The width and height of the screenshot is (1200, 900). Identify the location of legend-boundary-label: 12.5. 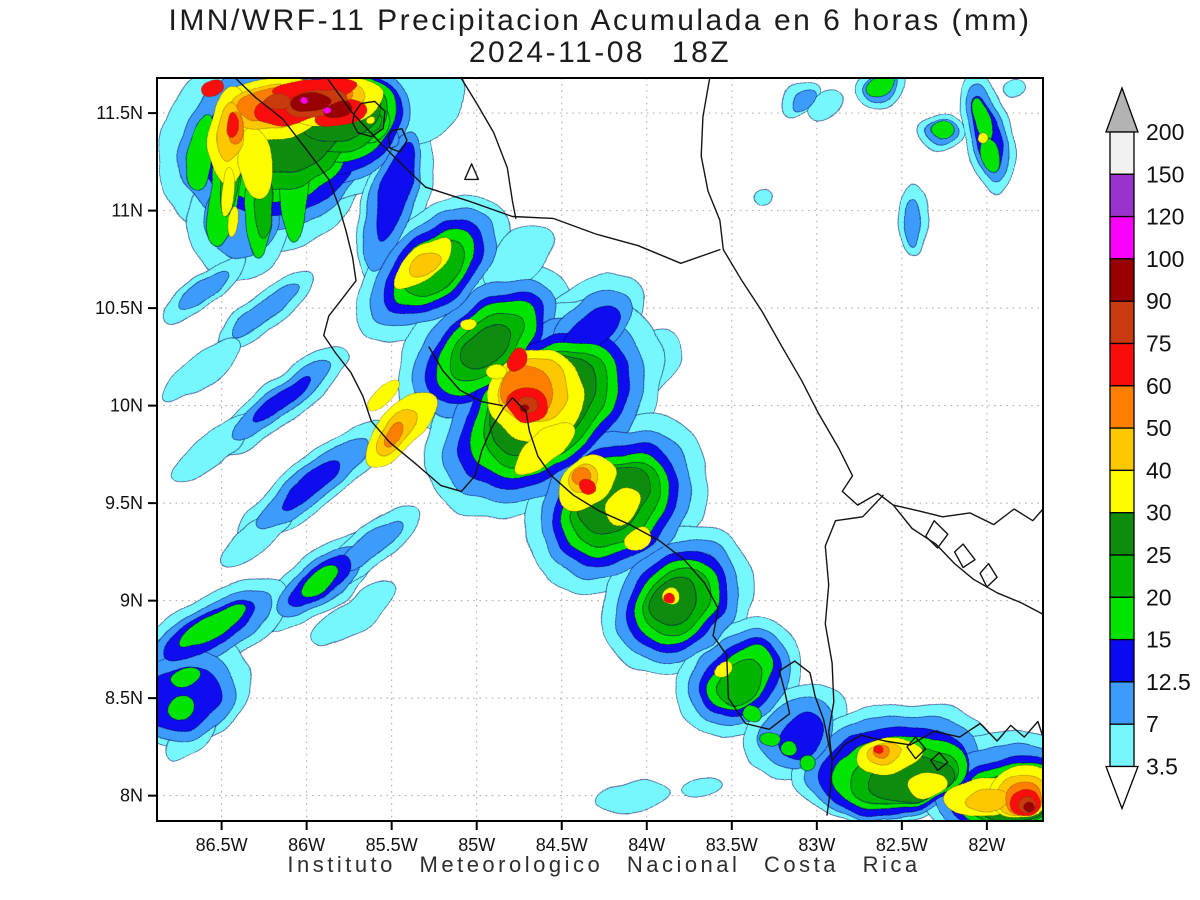
(1168, 682).